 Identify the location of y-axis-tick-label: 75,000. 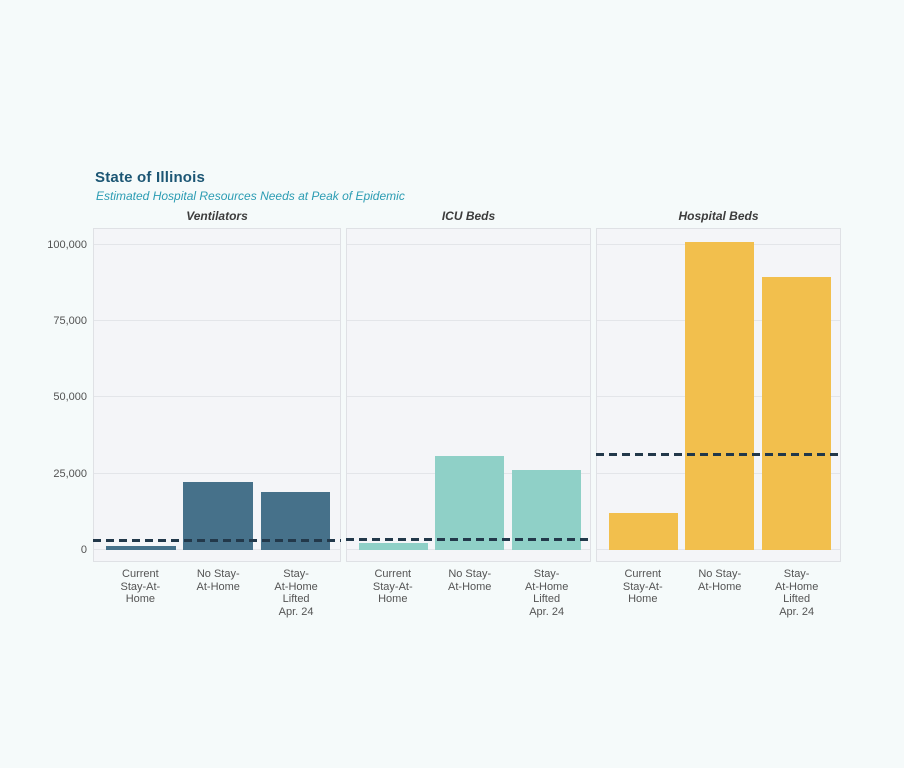
(70, 320).